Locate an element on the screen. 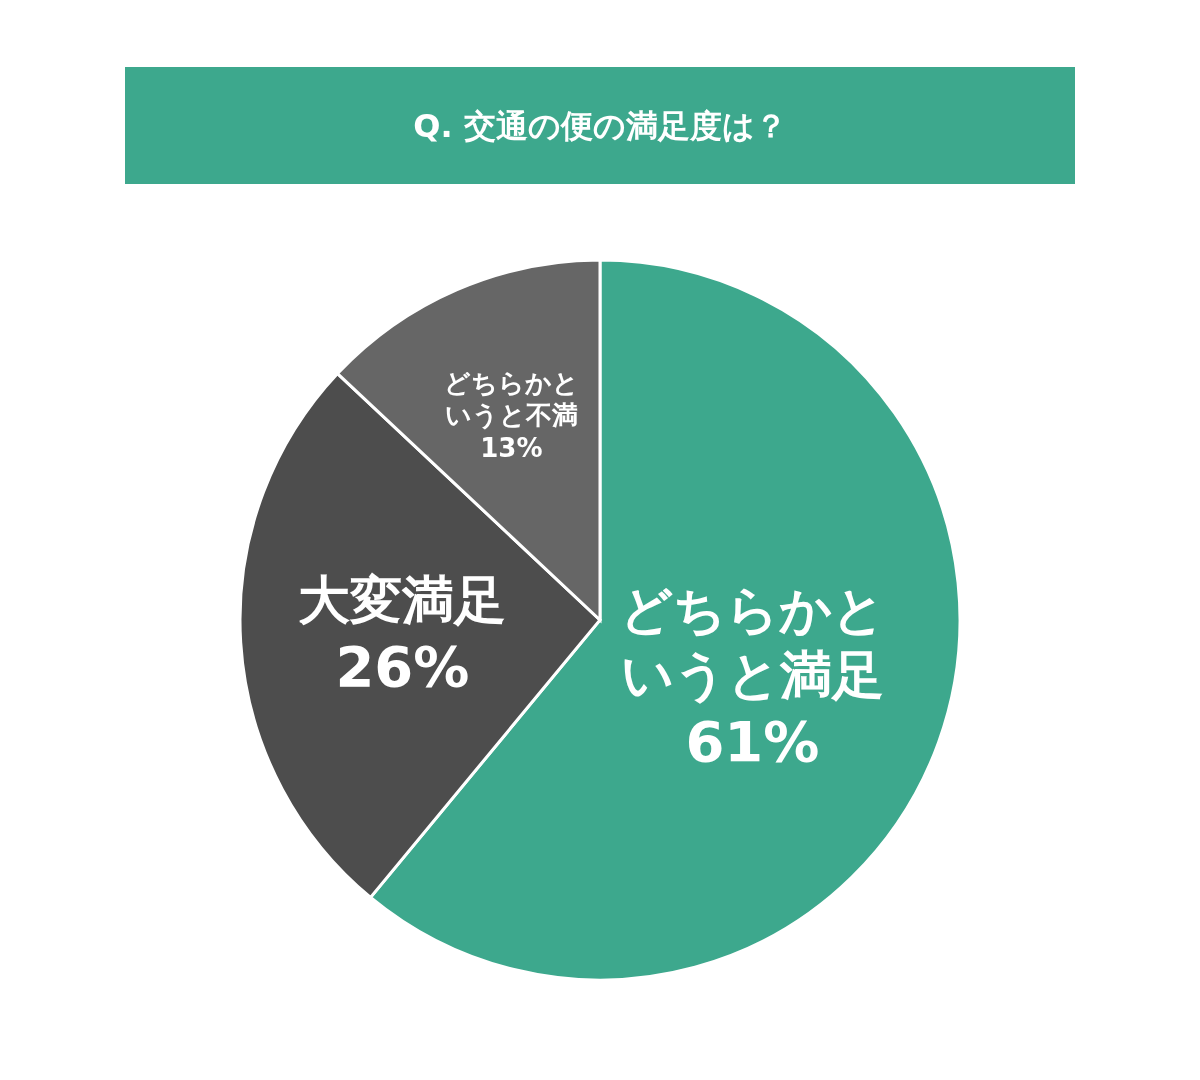 The image size is (1200, 1080). slice-label: どちらかというと不満 is located at coordinates (511, 399).